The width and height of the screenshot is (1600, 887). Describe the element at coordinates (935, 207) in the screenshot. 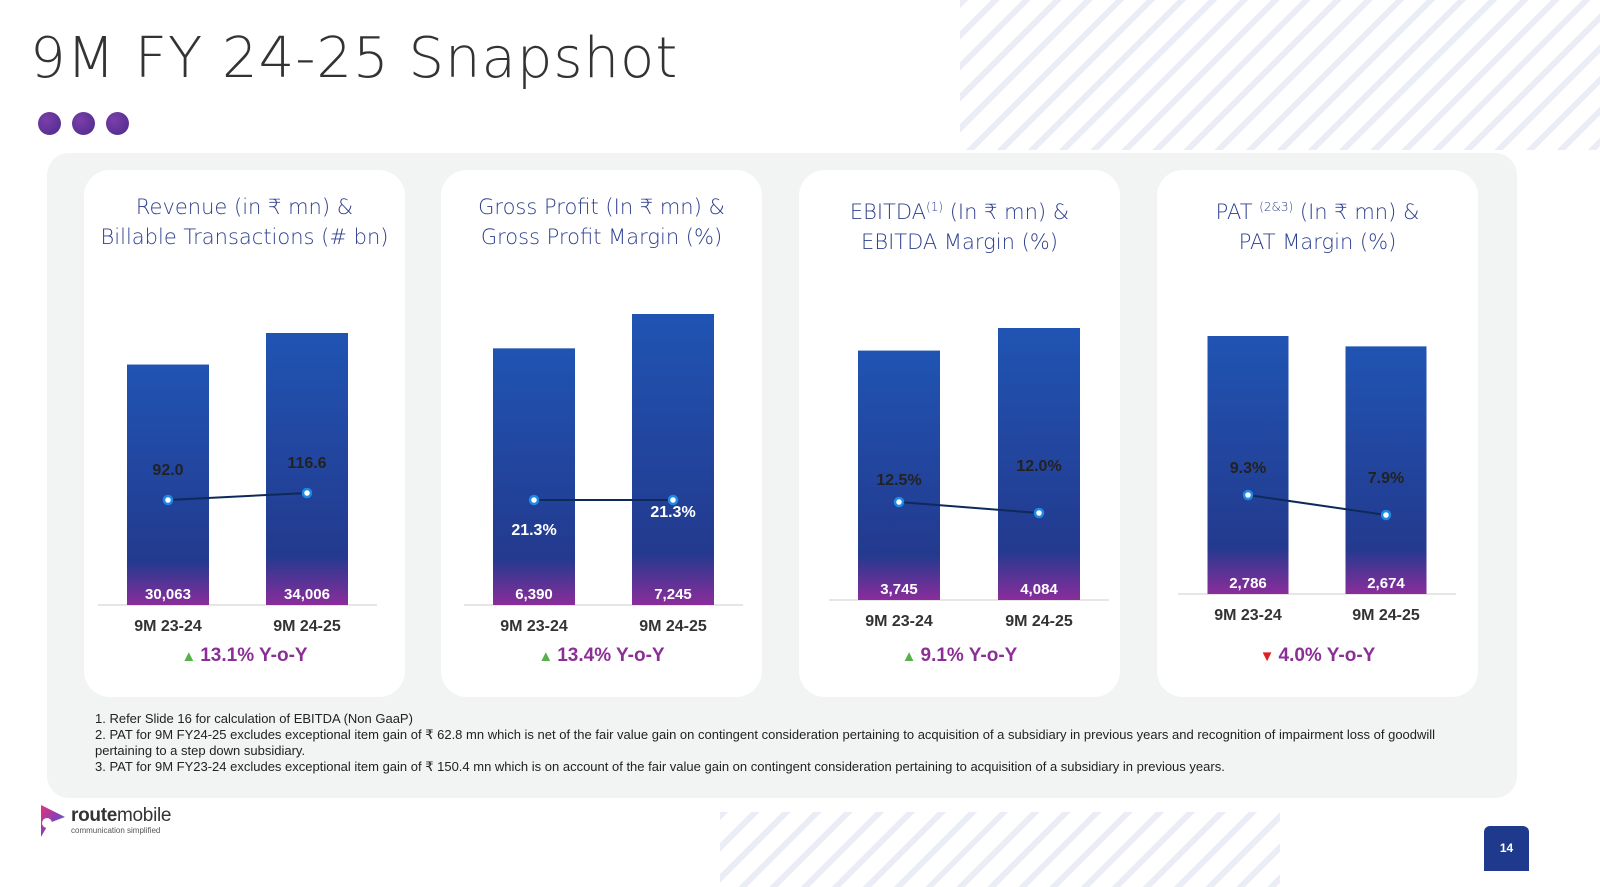

I see `footnote-ref: (1)` at that location.